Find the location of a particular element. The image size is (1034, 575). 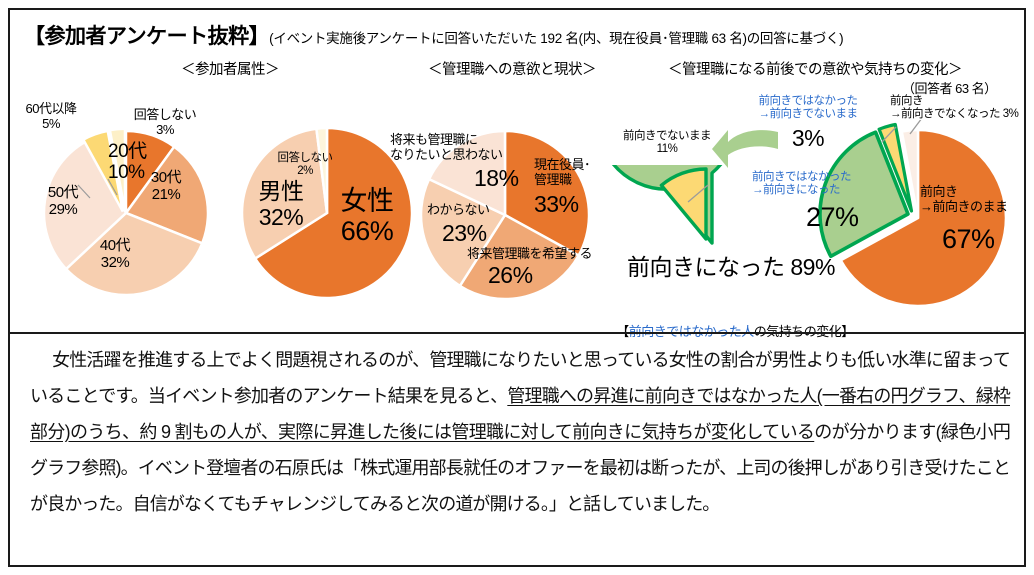

label-female: 女性 66% is located at coordinates (367, 216).